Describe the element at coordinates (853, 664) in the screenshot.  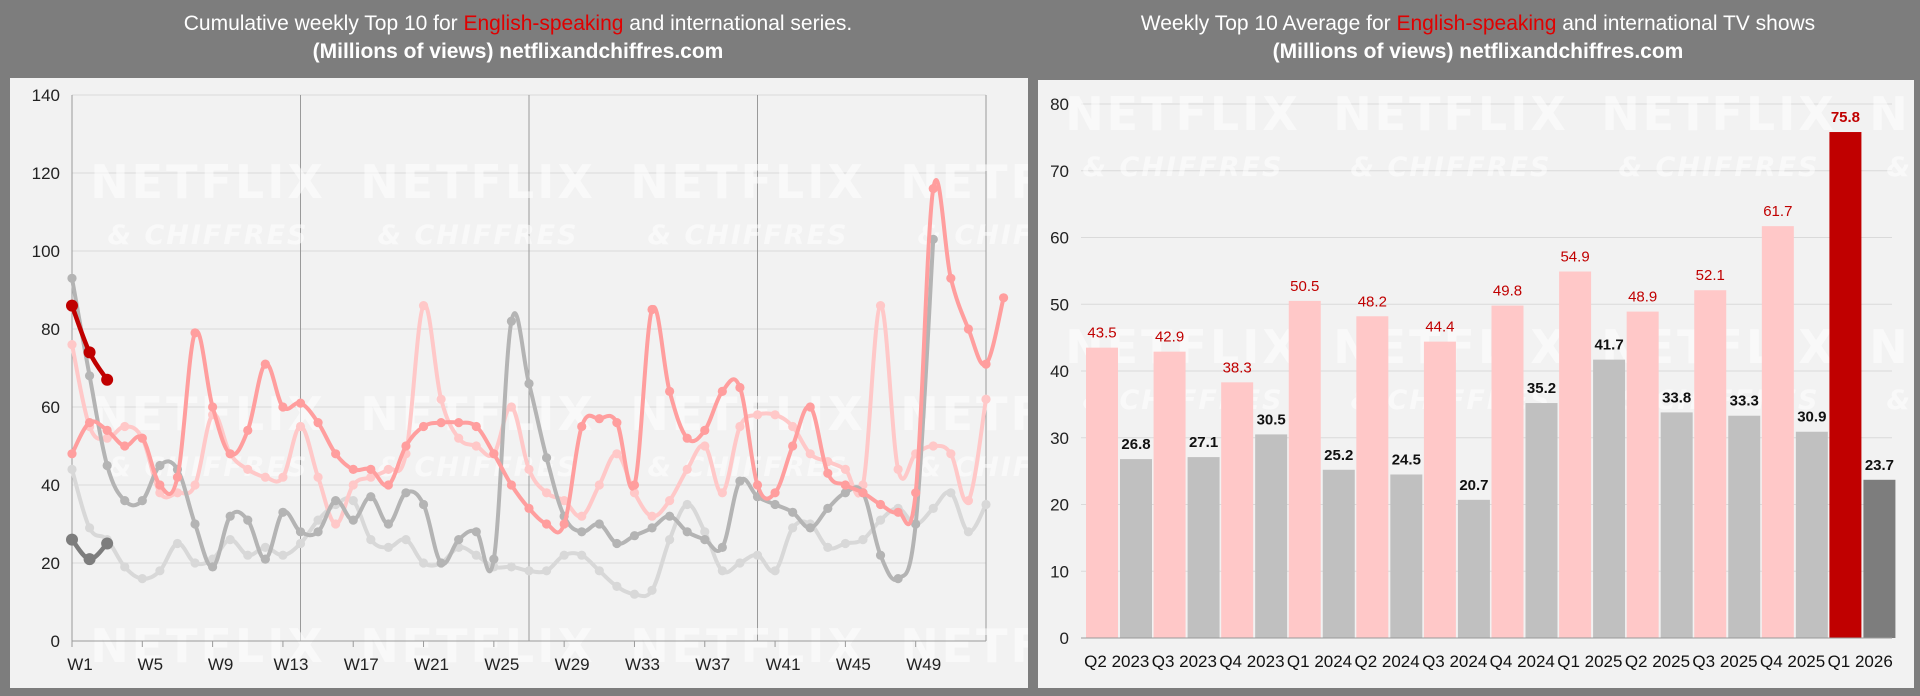
I see `x-tick-label: W45` at that location.